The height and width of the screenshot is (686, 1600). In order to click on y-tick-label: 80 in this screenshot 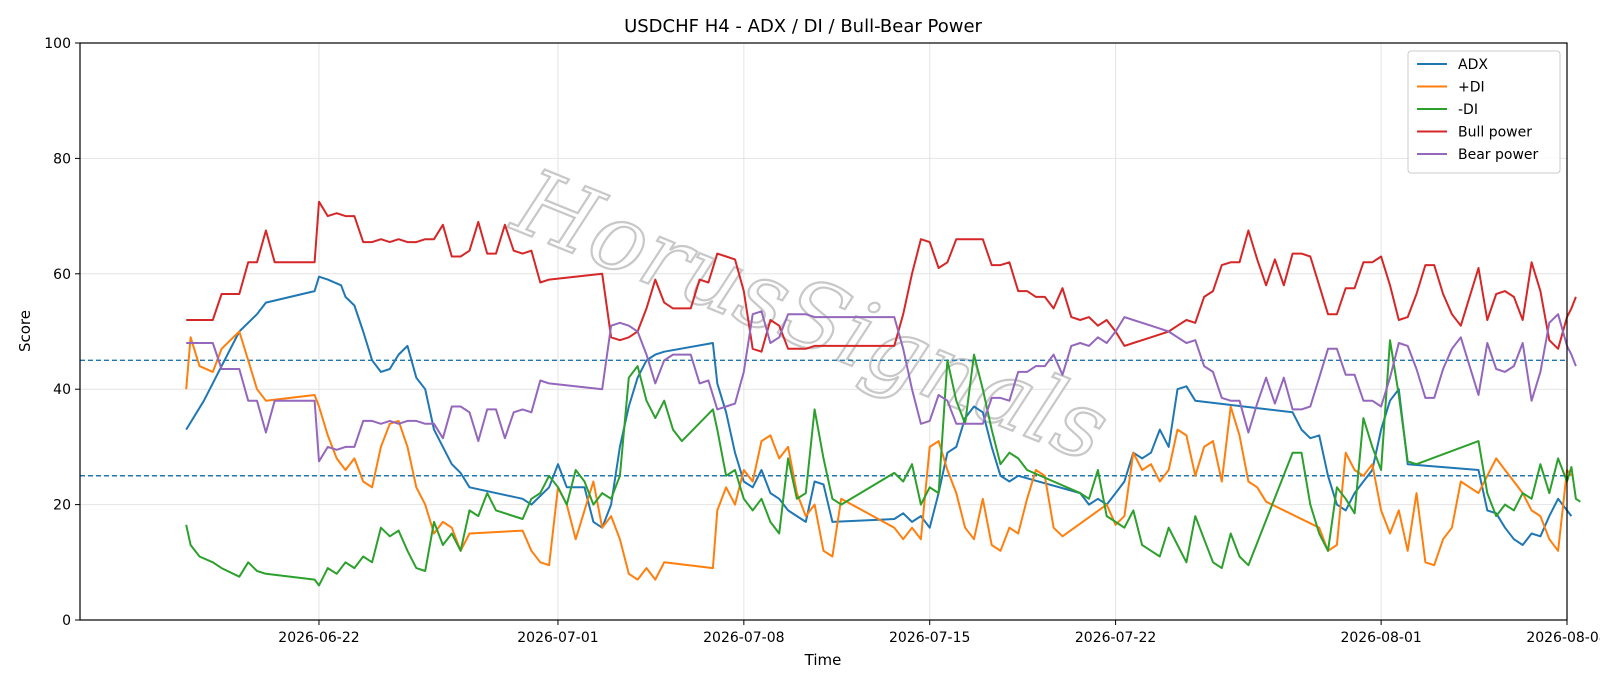, I will do `click(62, 159)`.